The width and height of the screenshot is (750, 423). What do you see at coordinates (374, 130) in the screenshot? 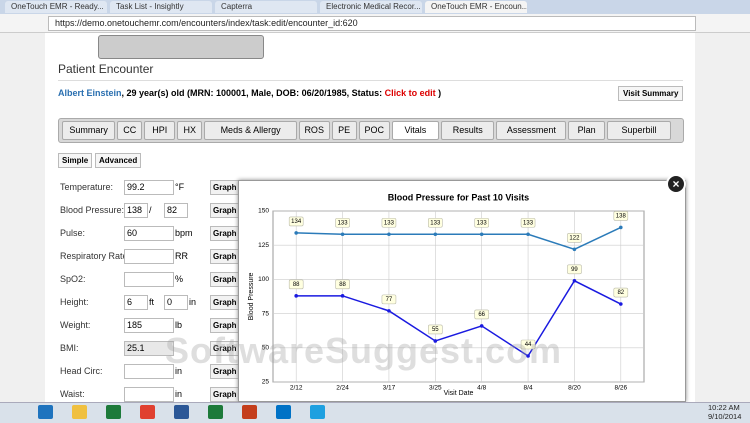
I see `page-tab: POC` at bounding box center [374, 130].